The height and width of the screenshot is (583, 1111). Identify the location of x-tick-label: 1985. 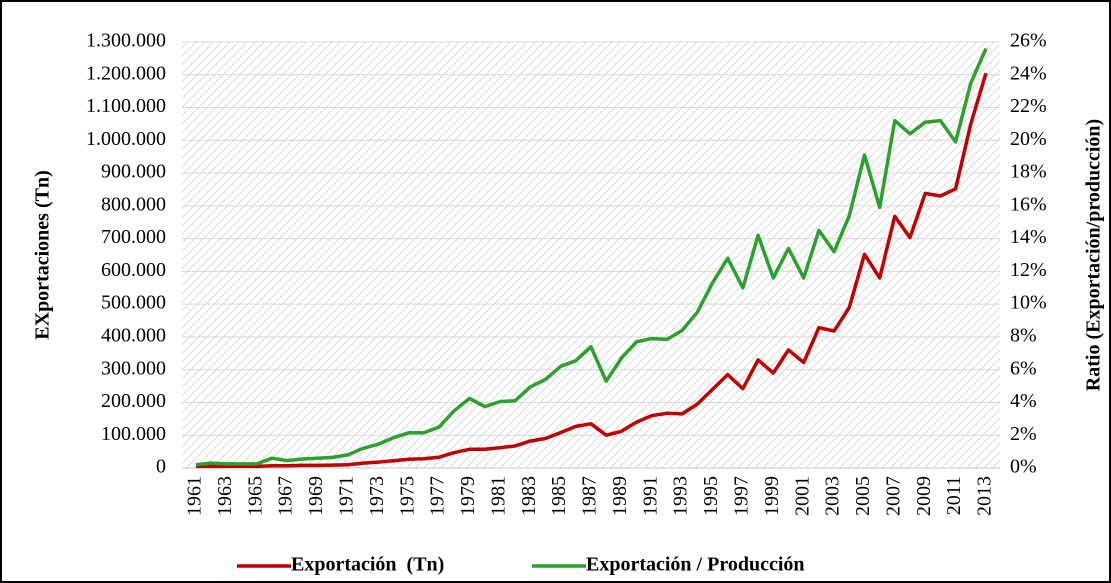
(559, 496).